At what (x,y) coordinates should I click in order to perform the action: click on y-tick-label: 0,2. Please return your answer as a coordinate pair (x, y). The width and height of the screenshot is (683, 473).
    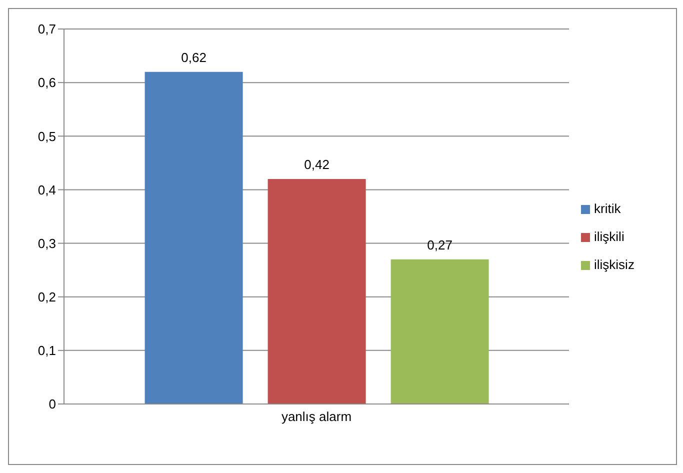
    Looking at the image, I should click on (47, 296).